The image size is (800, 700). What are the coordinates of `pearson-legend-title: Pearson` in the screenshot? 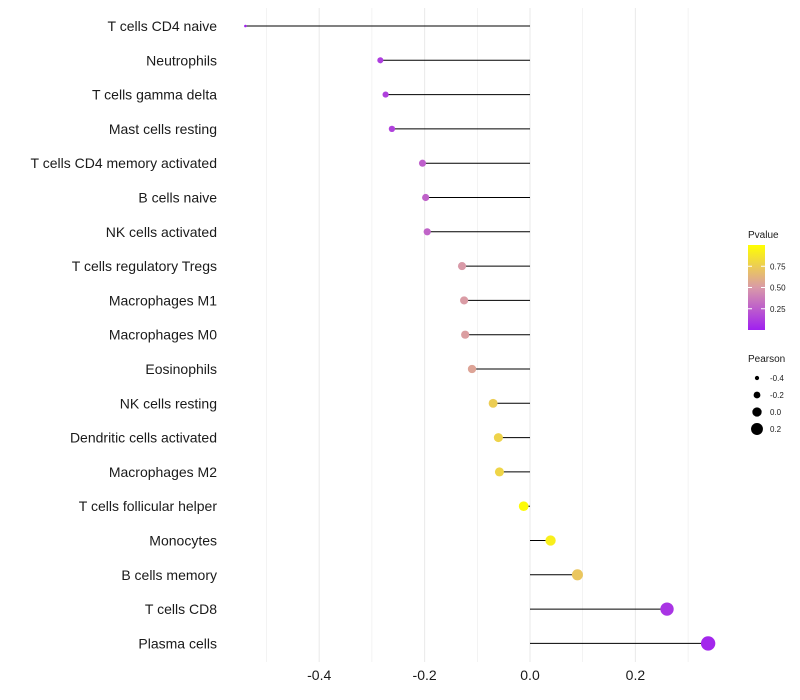 It's located at (766, 359).